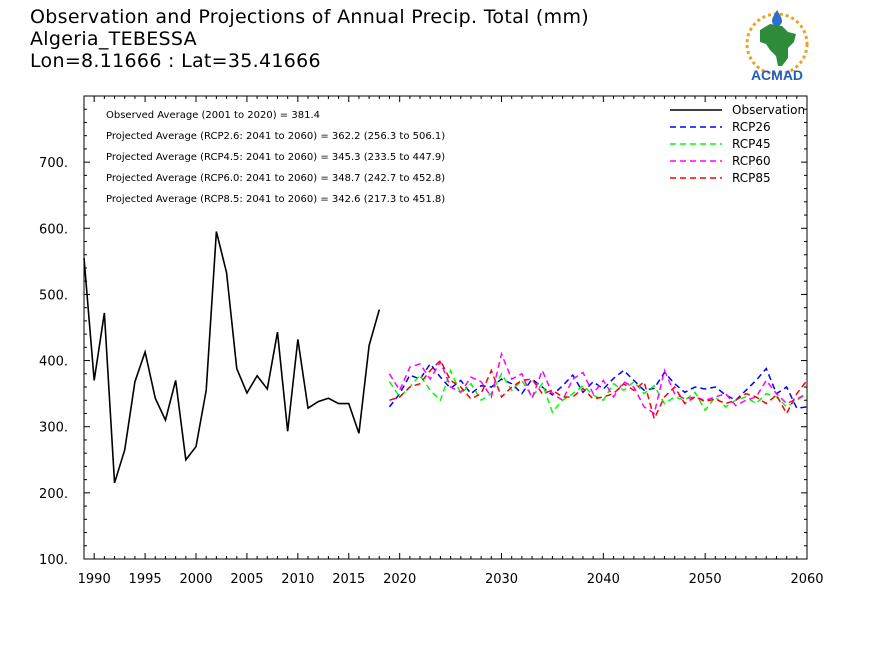 The height and width of the screenshot is (659, 879). Describe the element at coordinates (53, 295) in the screenshot. I see `y-tick-label: 500.` at that location.